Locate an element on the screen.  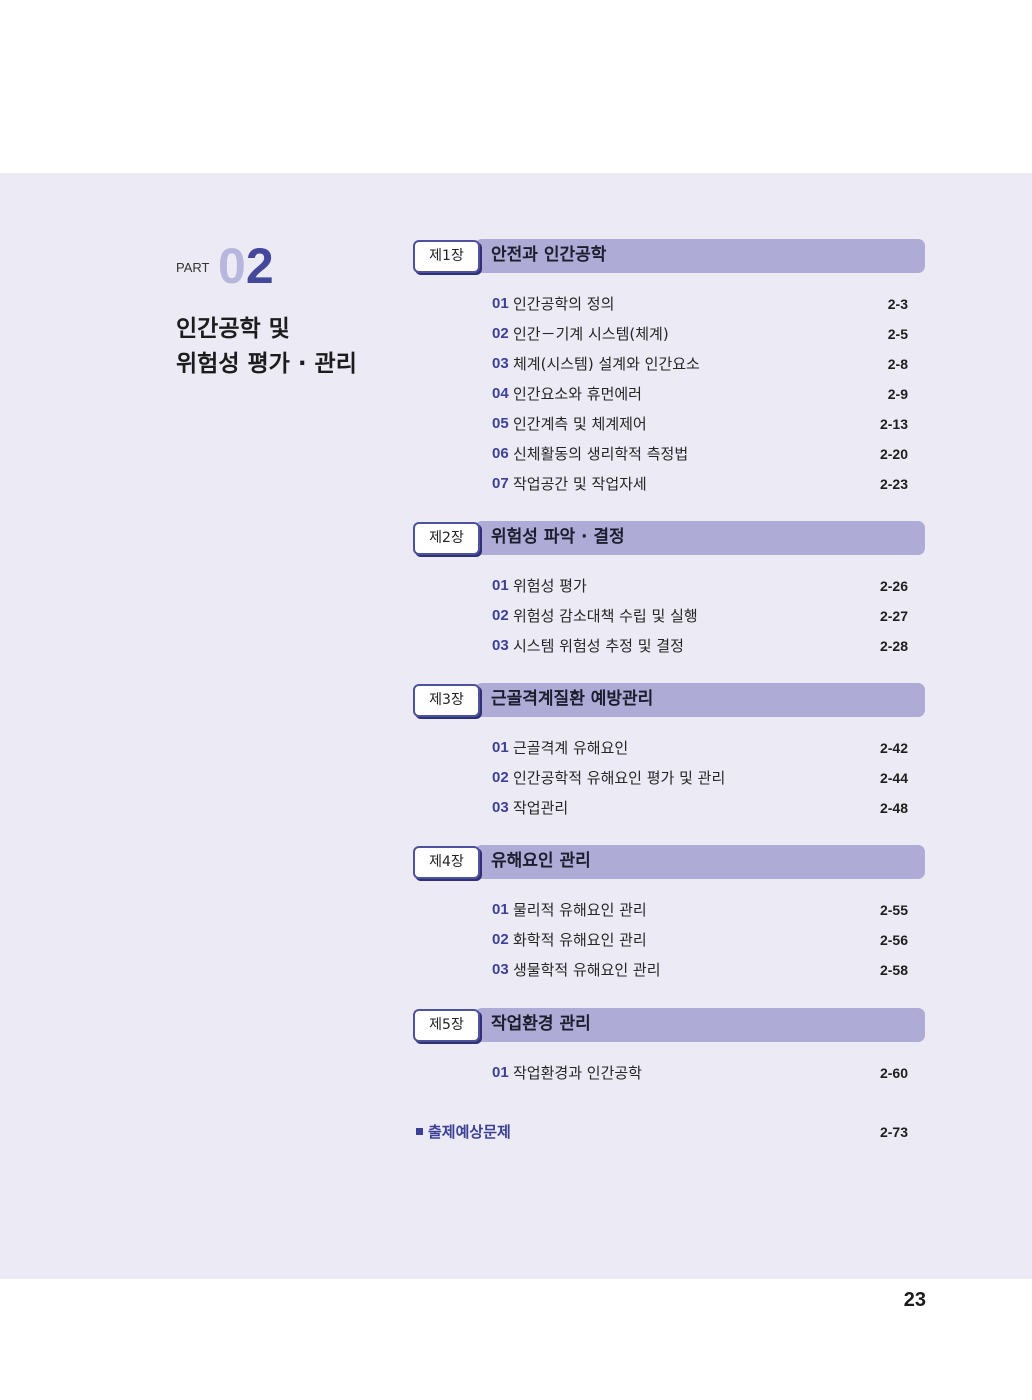
chapter-header-3: 제3장 근골격계질환 예방관리 is located at coordinates (669, 700).